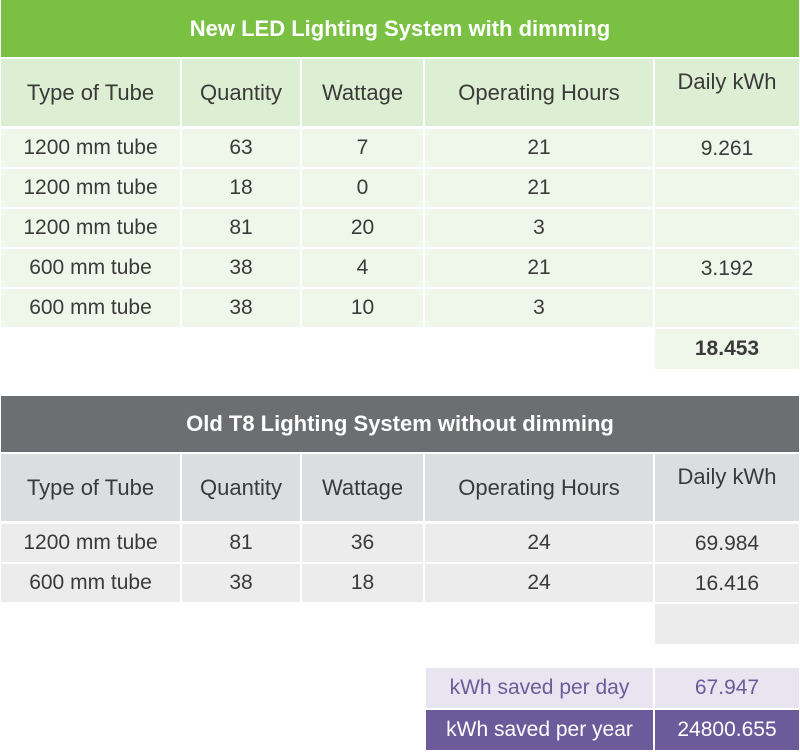  Describe the element at coordinates (539, 688) in the screenshot. I see `saved-per-day-label: kWh saved per day` at that location.